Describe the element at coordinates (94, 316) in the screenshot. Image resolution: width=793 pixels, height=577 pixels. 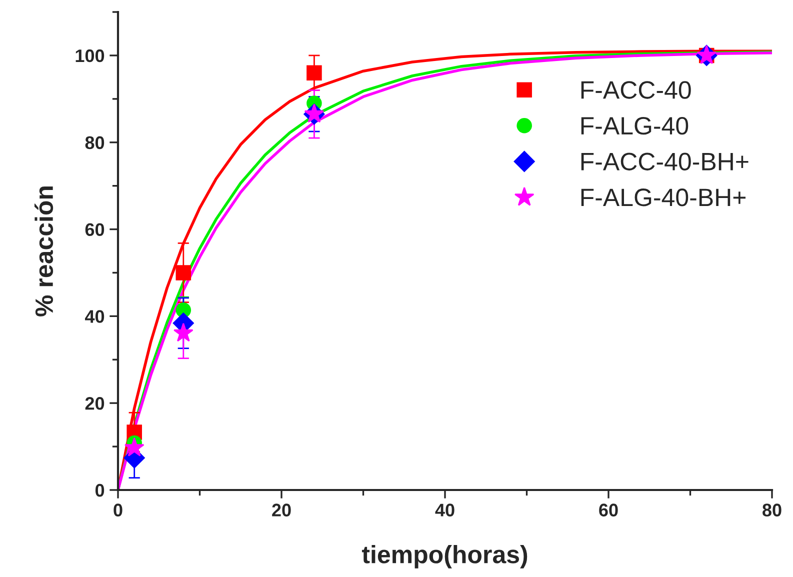
I see `y-tick-label: 40` at that location.